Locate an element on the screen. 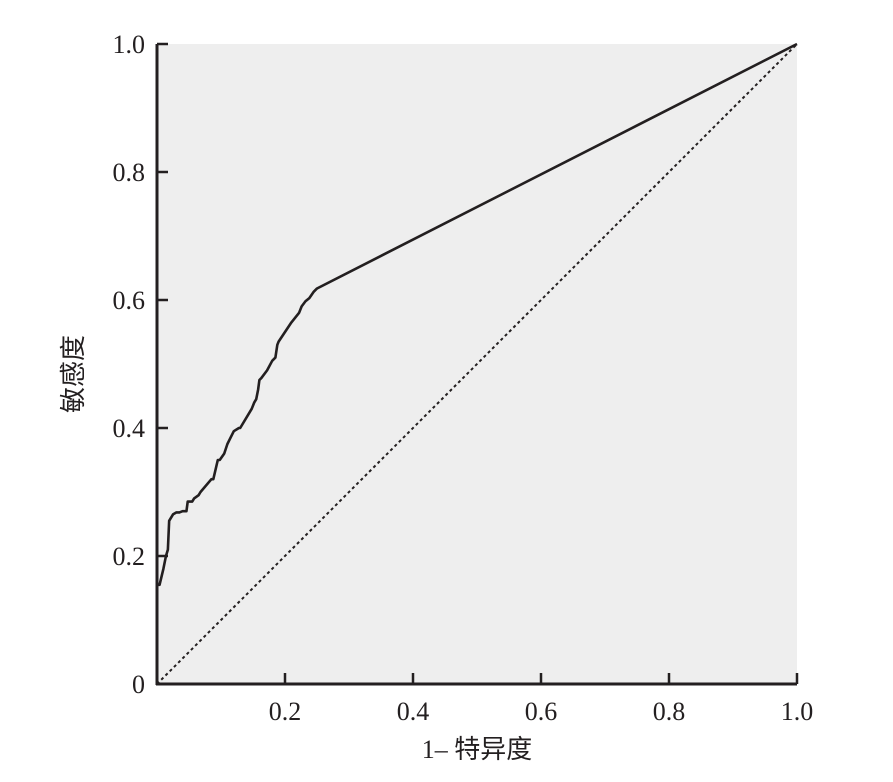 This screenshot has width=893, height=782. y-tick-label: 0.4 is located at coordinates (129, 428).